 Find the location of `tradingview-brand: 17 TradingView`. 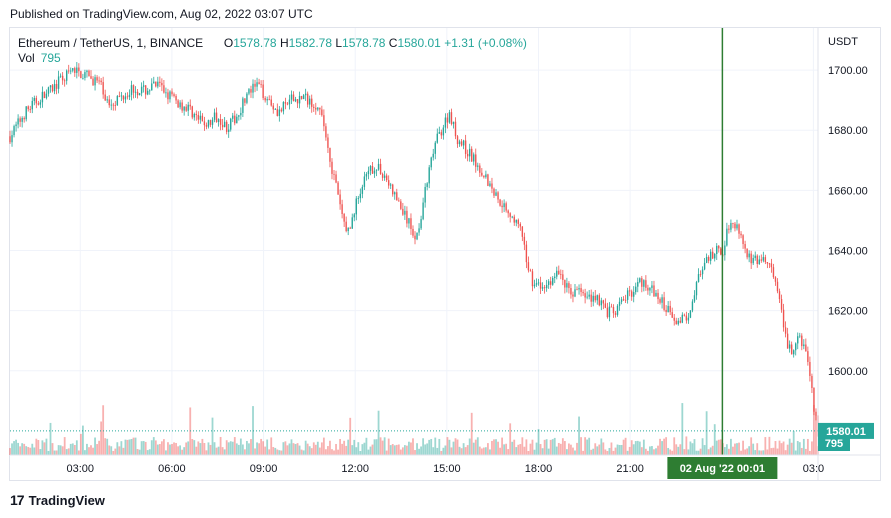

tradingview-brand: 17 TradingView is located at coordinates (57, 500).